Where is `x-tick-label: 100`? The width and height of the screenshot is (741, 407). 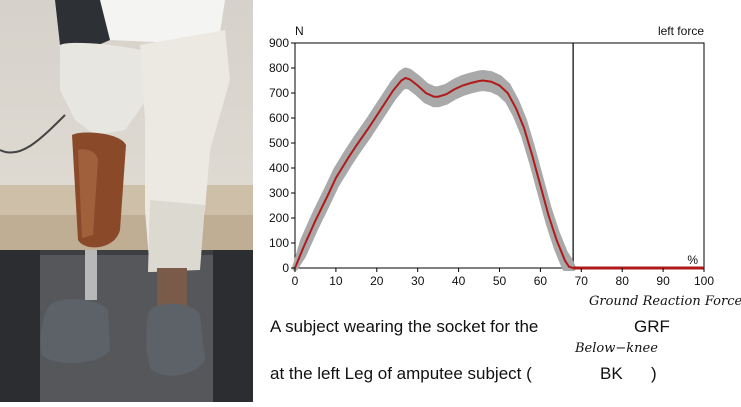 x-tick-label: 100 is located at coordinates (704, 281).